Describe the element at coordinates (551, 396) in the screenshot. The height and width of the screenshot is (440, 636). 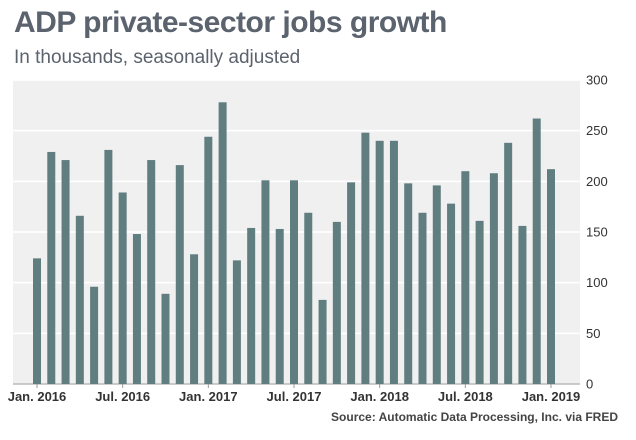
I see `x-tick-label: Jan. 2019` at that location.